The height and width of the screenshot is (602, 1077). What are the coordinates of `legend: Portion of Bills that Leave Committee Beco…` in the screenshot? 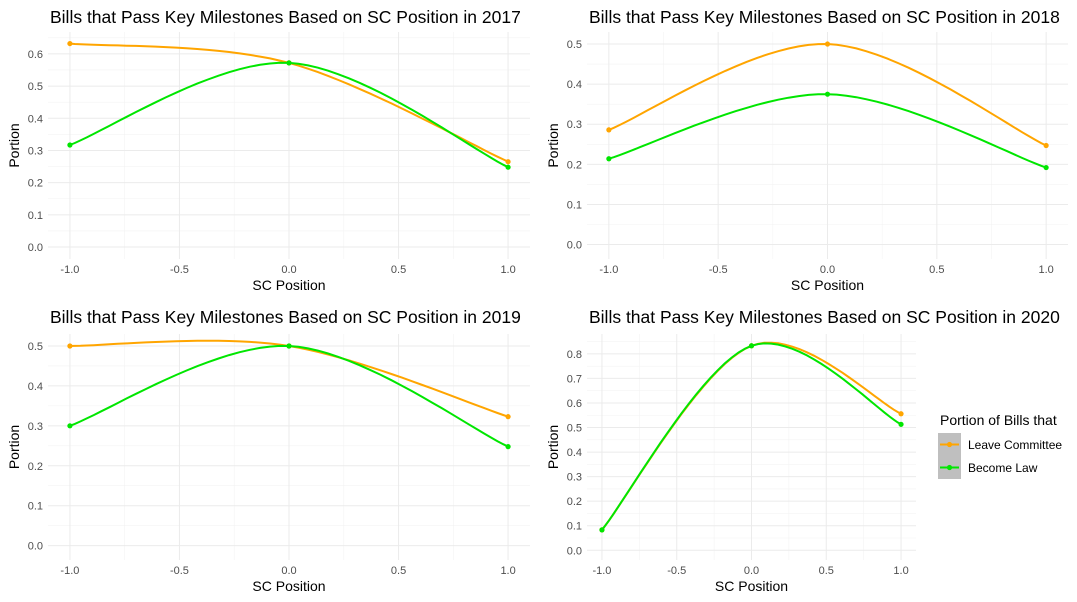 It's located at (1000, 445).